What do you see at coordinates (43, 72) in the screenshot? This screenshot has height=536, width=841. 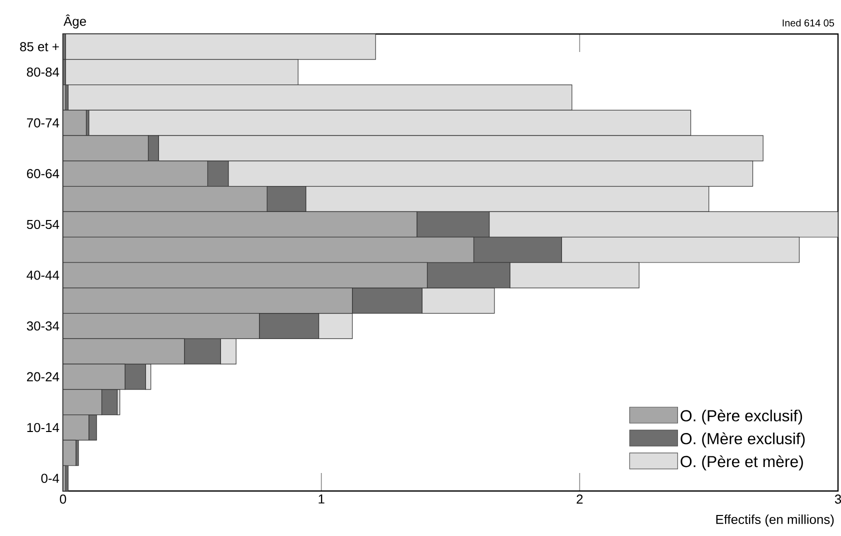 I see `y-tick-label: 80-84` at bounding box center [43, 72].